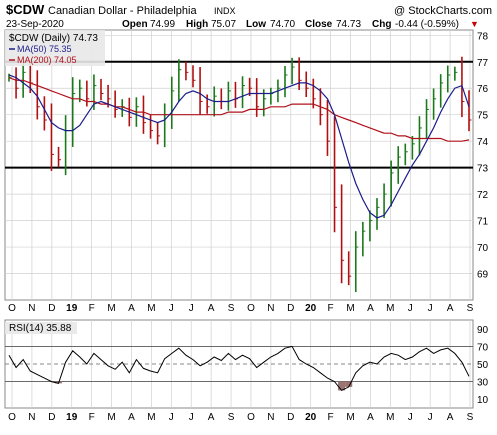 This screenshot has width=497, height=435. Describe the element at coordinates (483, 248) in the screenshot. I see `price-y-tick-label: 70` at that location.